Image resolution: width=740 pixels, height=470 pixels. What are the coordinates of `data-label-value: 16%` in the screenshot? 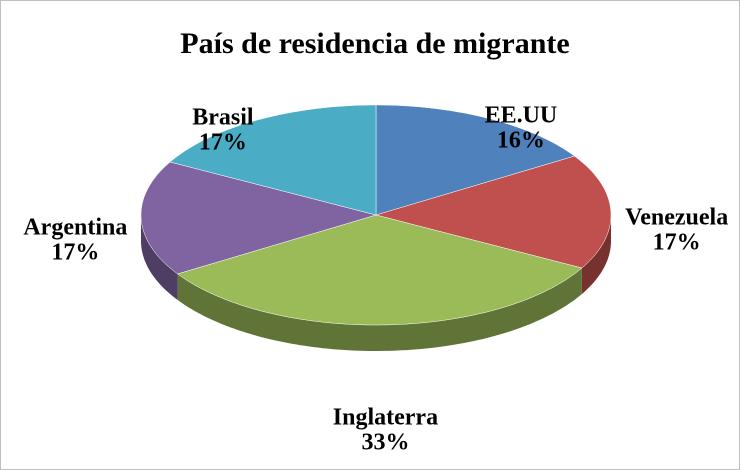 It's located at (521, 140).